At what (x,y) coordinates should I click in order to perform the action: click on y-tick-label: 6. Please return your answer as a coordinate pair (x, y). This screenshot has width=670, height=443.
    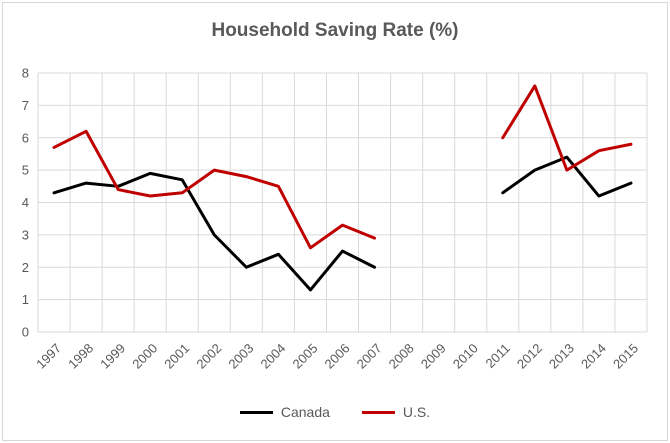
    Looking at the image, I should click on (25, 137).